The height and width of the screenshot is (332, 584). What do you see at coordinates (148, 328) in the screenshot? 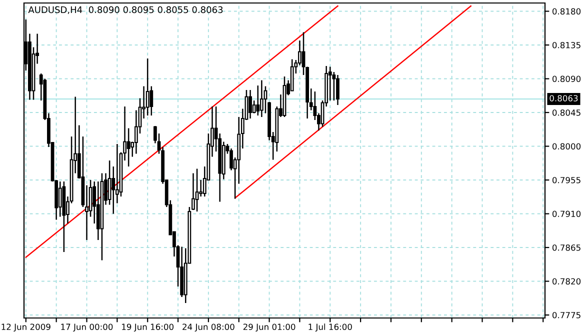
I see `x-tick-label: 19 Jun 16:00` at bounding box center [148, 328].